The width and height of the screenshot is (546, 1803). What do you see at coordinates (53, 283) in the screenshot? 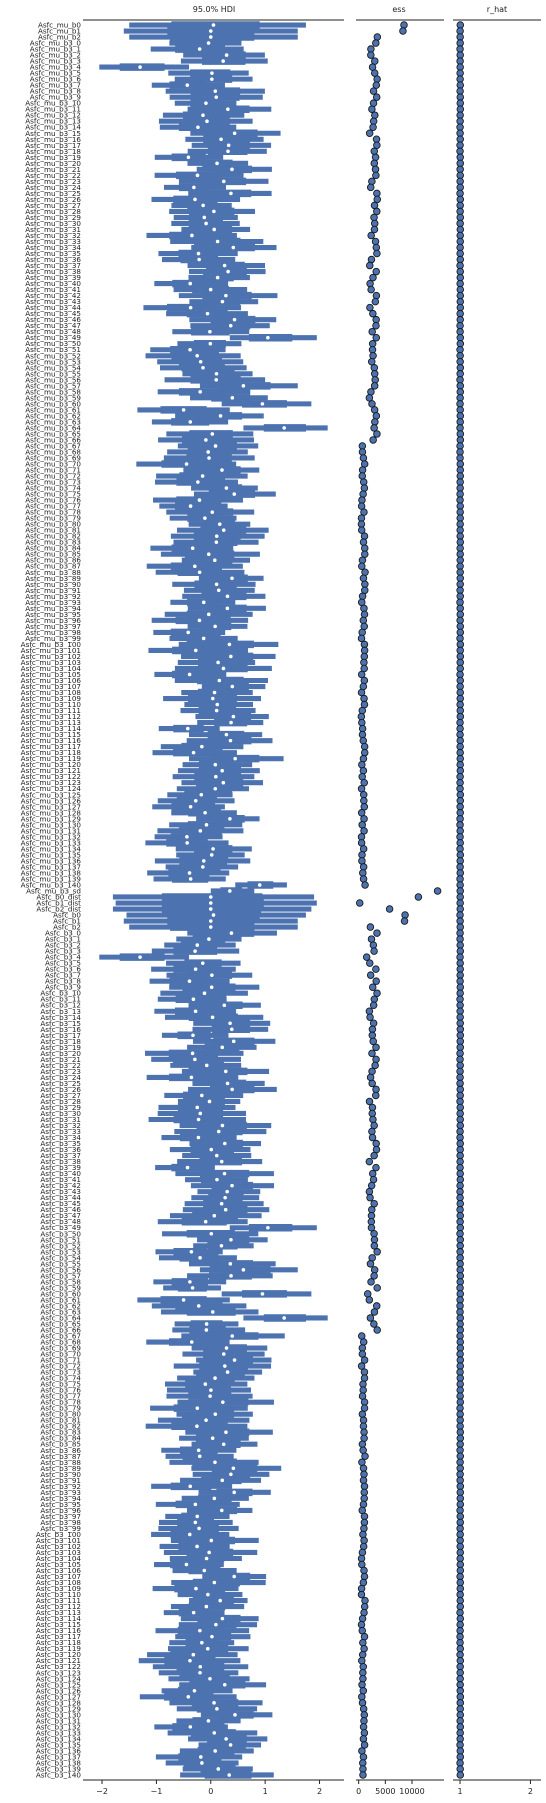
I see `parameter-label: Asfc_mu_b3_40` at bounding box center [53, 283].